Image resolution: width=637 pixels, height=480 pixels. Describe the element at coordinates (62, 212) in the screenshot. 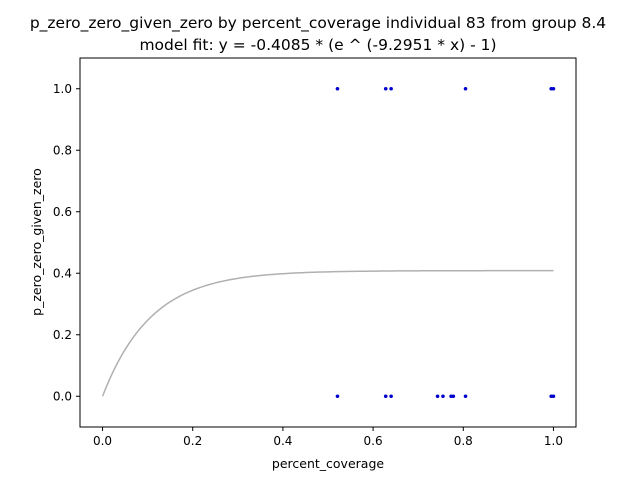

I see `y-tick-label: 0.6` at that location.